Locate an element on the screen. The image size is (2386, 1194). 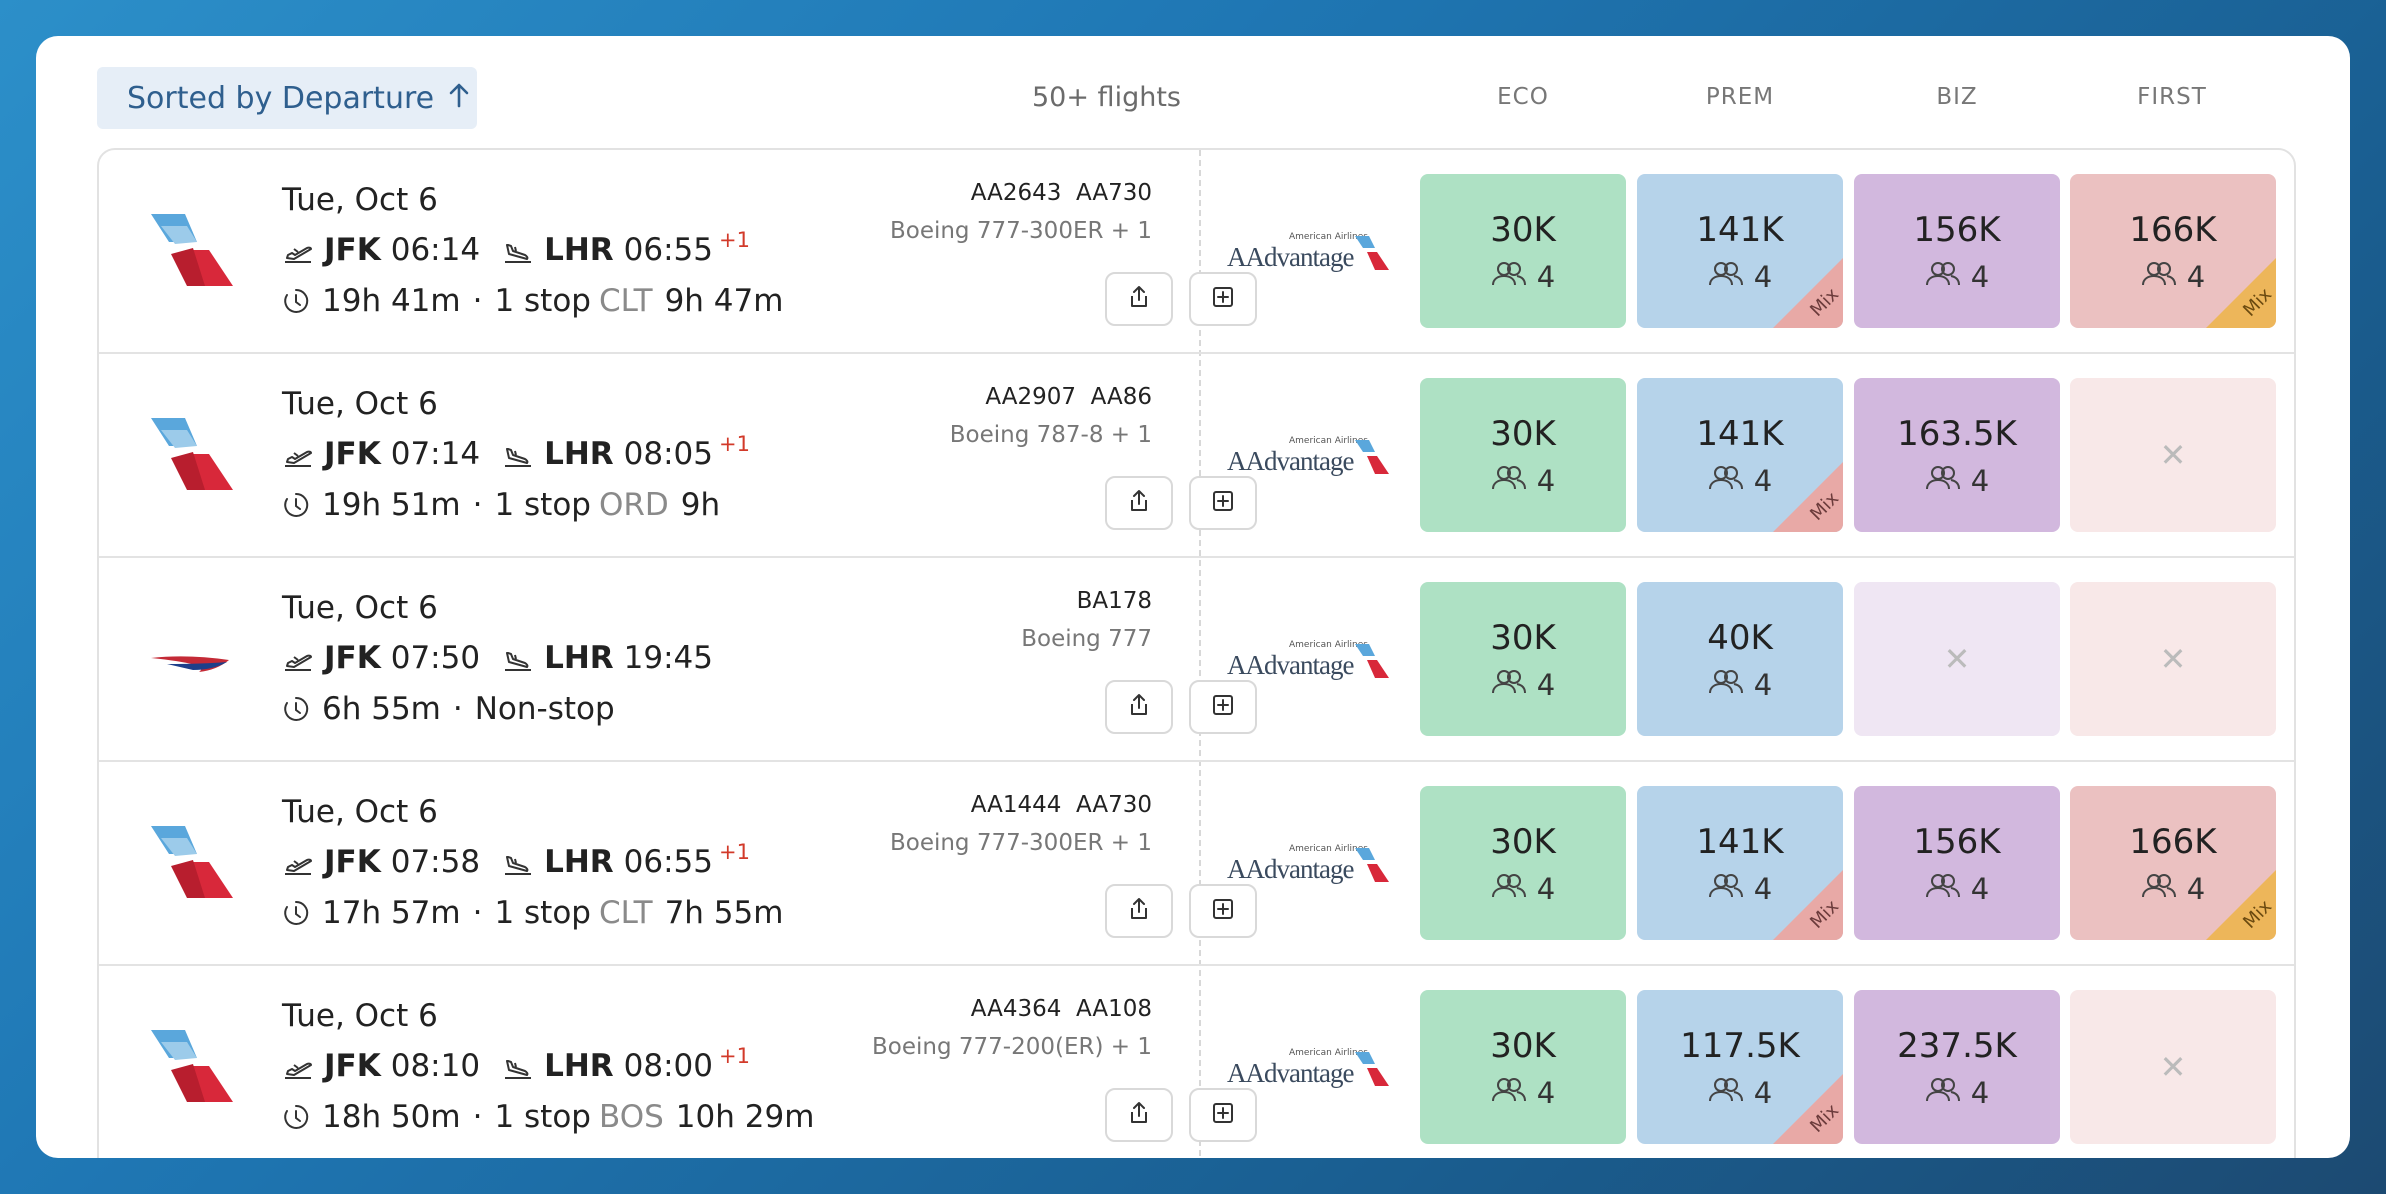
fare-cell-biz: 163.5K 4 is located at coordinates (1957, 455).